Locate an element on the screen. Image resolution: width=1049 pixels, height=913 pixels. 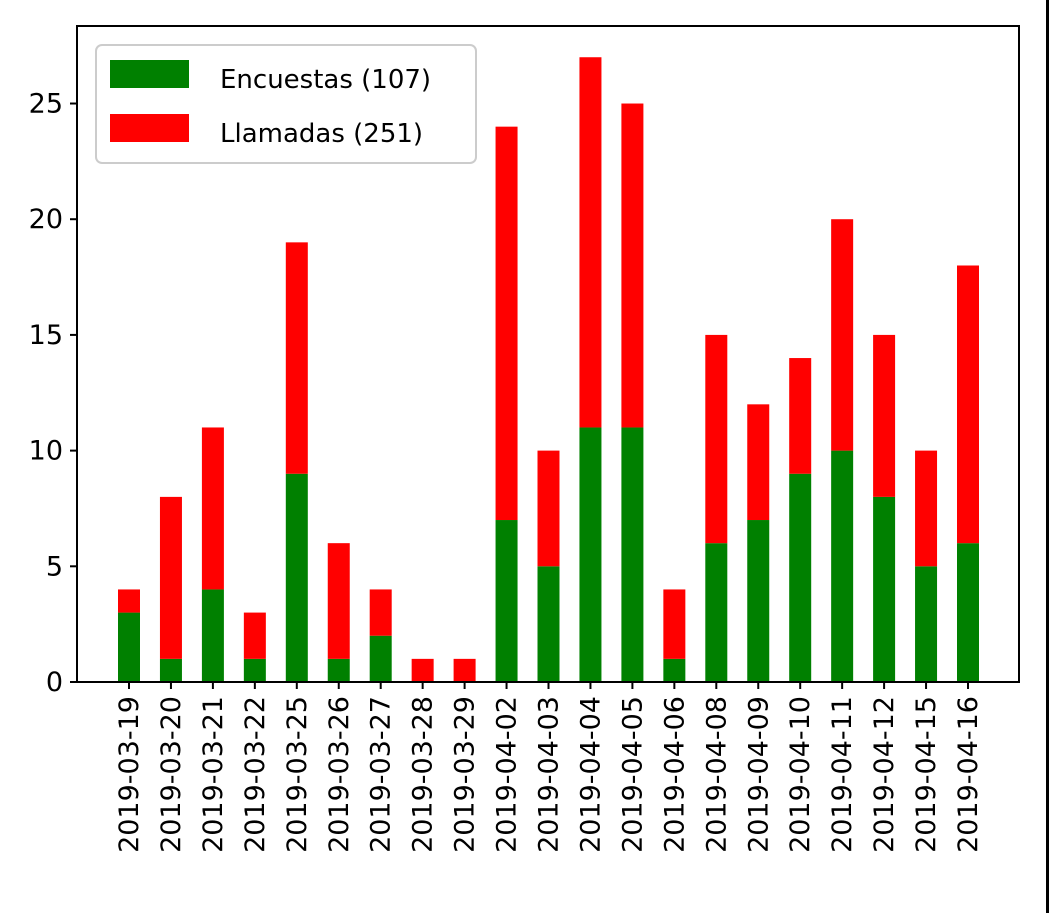
x-tick-label: 2019-03-28 is located at coordinates (423, 774).